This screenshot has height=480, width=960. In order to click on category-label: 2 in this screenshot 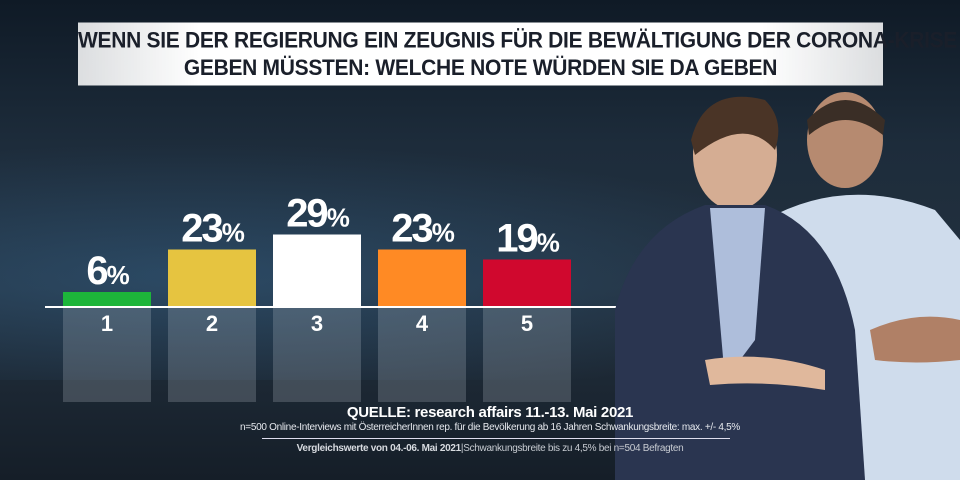, I will do `click(212, 323)`.